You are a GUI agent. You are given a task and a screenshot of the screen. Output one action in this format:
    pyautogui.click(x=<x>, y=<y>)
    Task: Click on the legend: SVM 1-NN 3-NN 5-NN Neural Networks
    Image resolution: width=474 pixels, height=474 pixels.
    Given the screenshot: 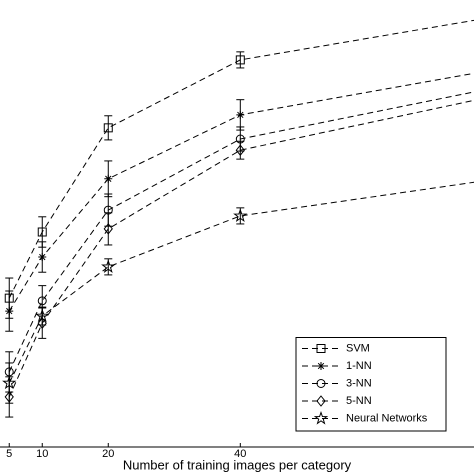 What is the action you would take?
    pyautogui.click(x=371, y=384)
    